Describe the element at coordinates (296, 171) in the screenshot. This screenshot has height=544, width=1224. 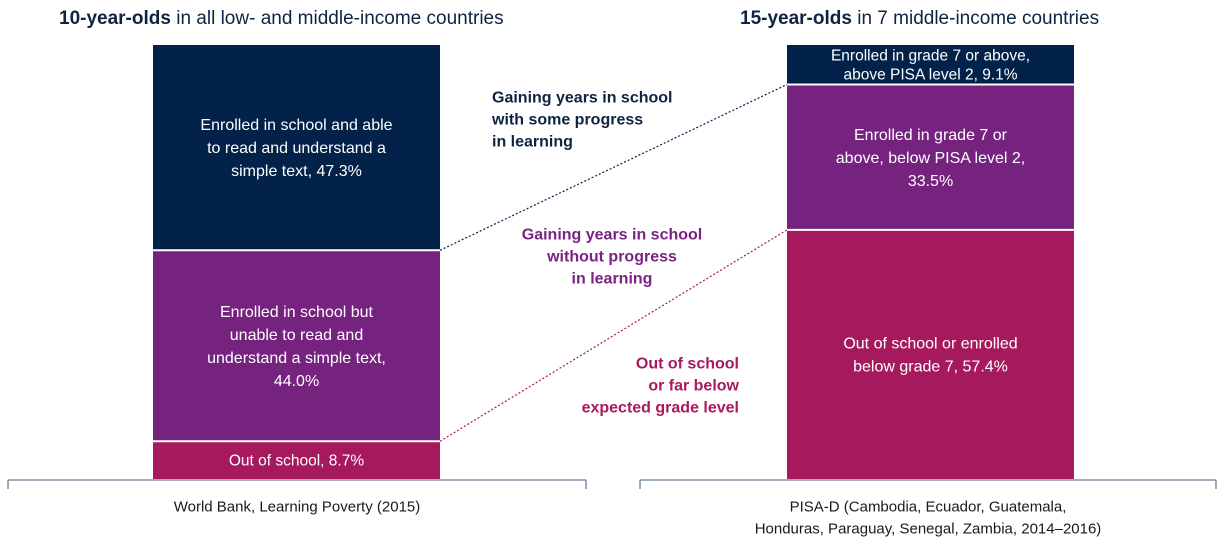
I see `bar-1-segment-3-label-line: simple text, 47.3%` at that location.